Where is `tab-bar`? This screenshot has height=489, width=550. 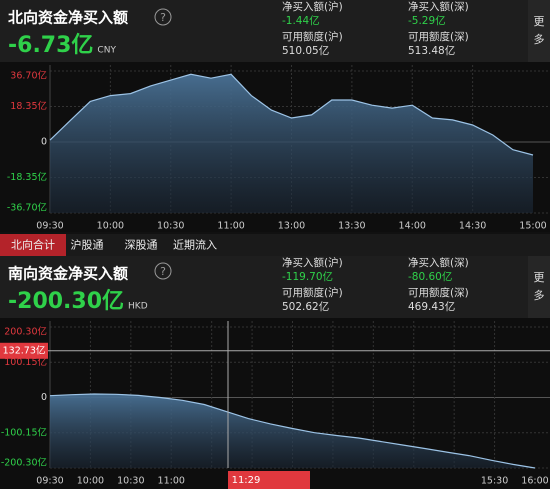
tab-bar is located at coordinates (275, 245).